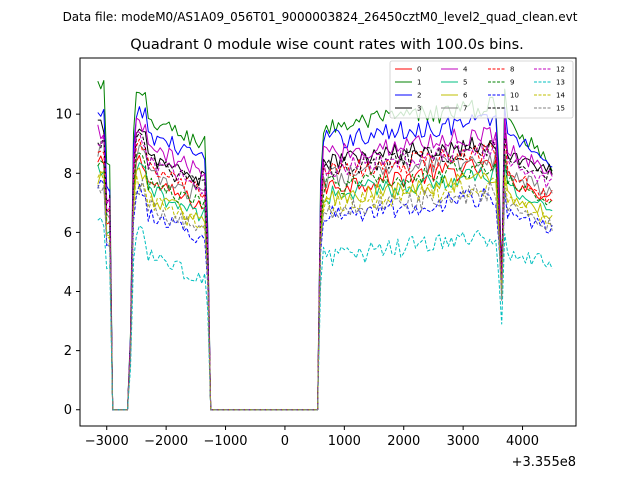 The image size is (640, 480). What do you see at coordinates (419, 70) in the screenshot?
I see `legend-label-0: 0` at bounding box center [419, 70].